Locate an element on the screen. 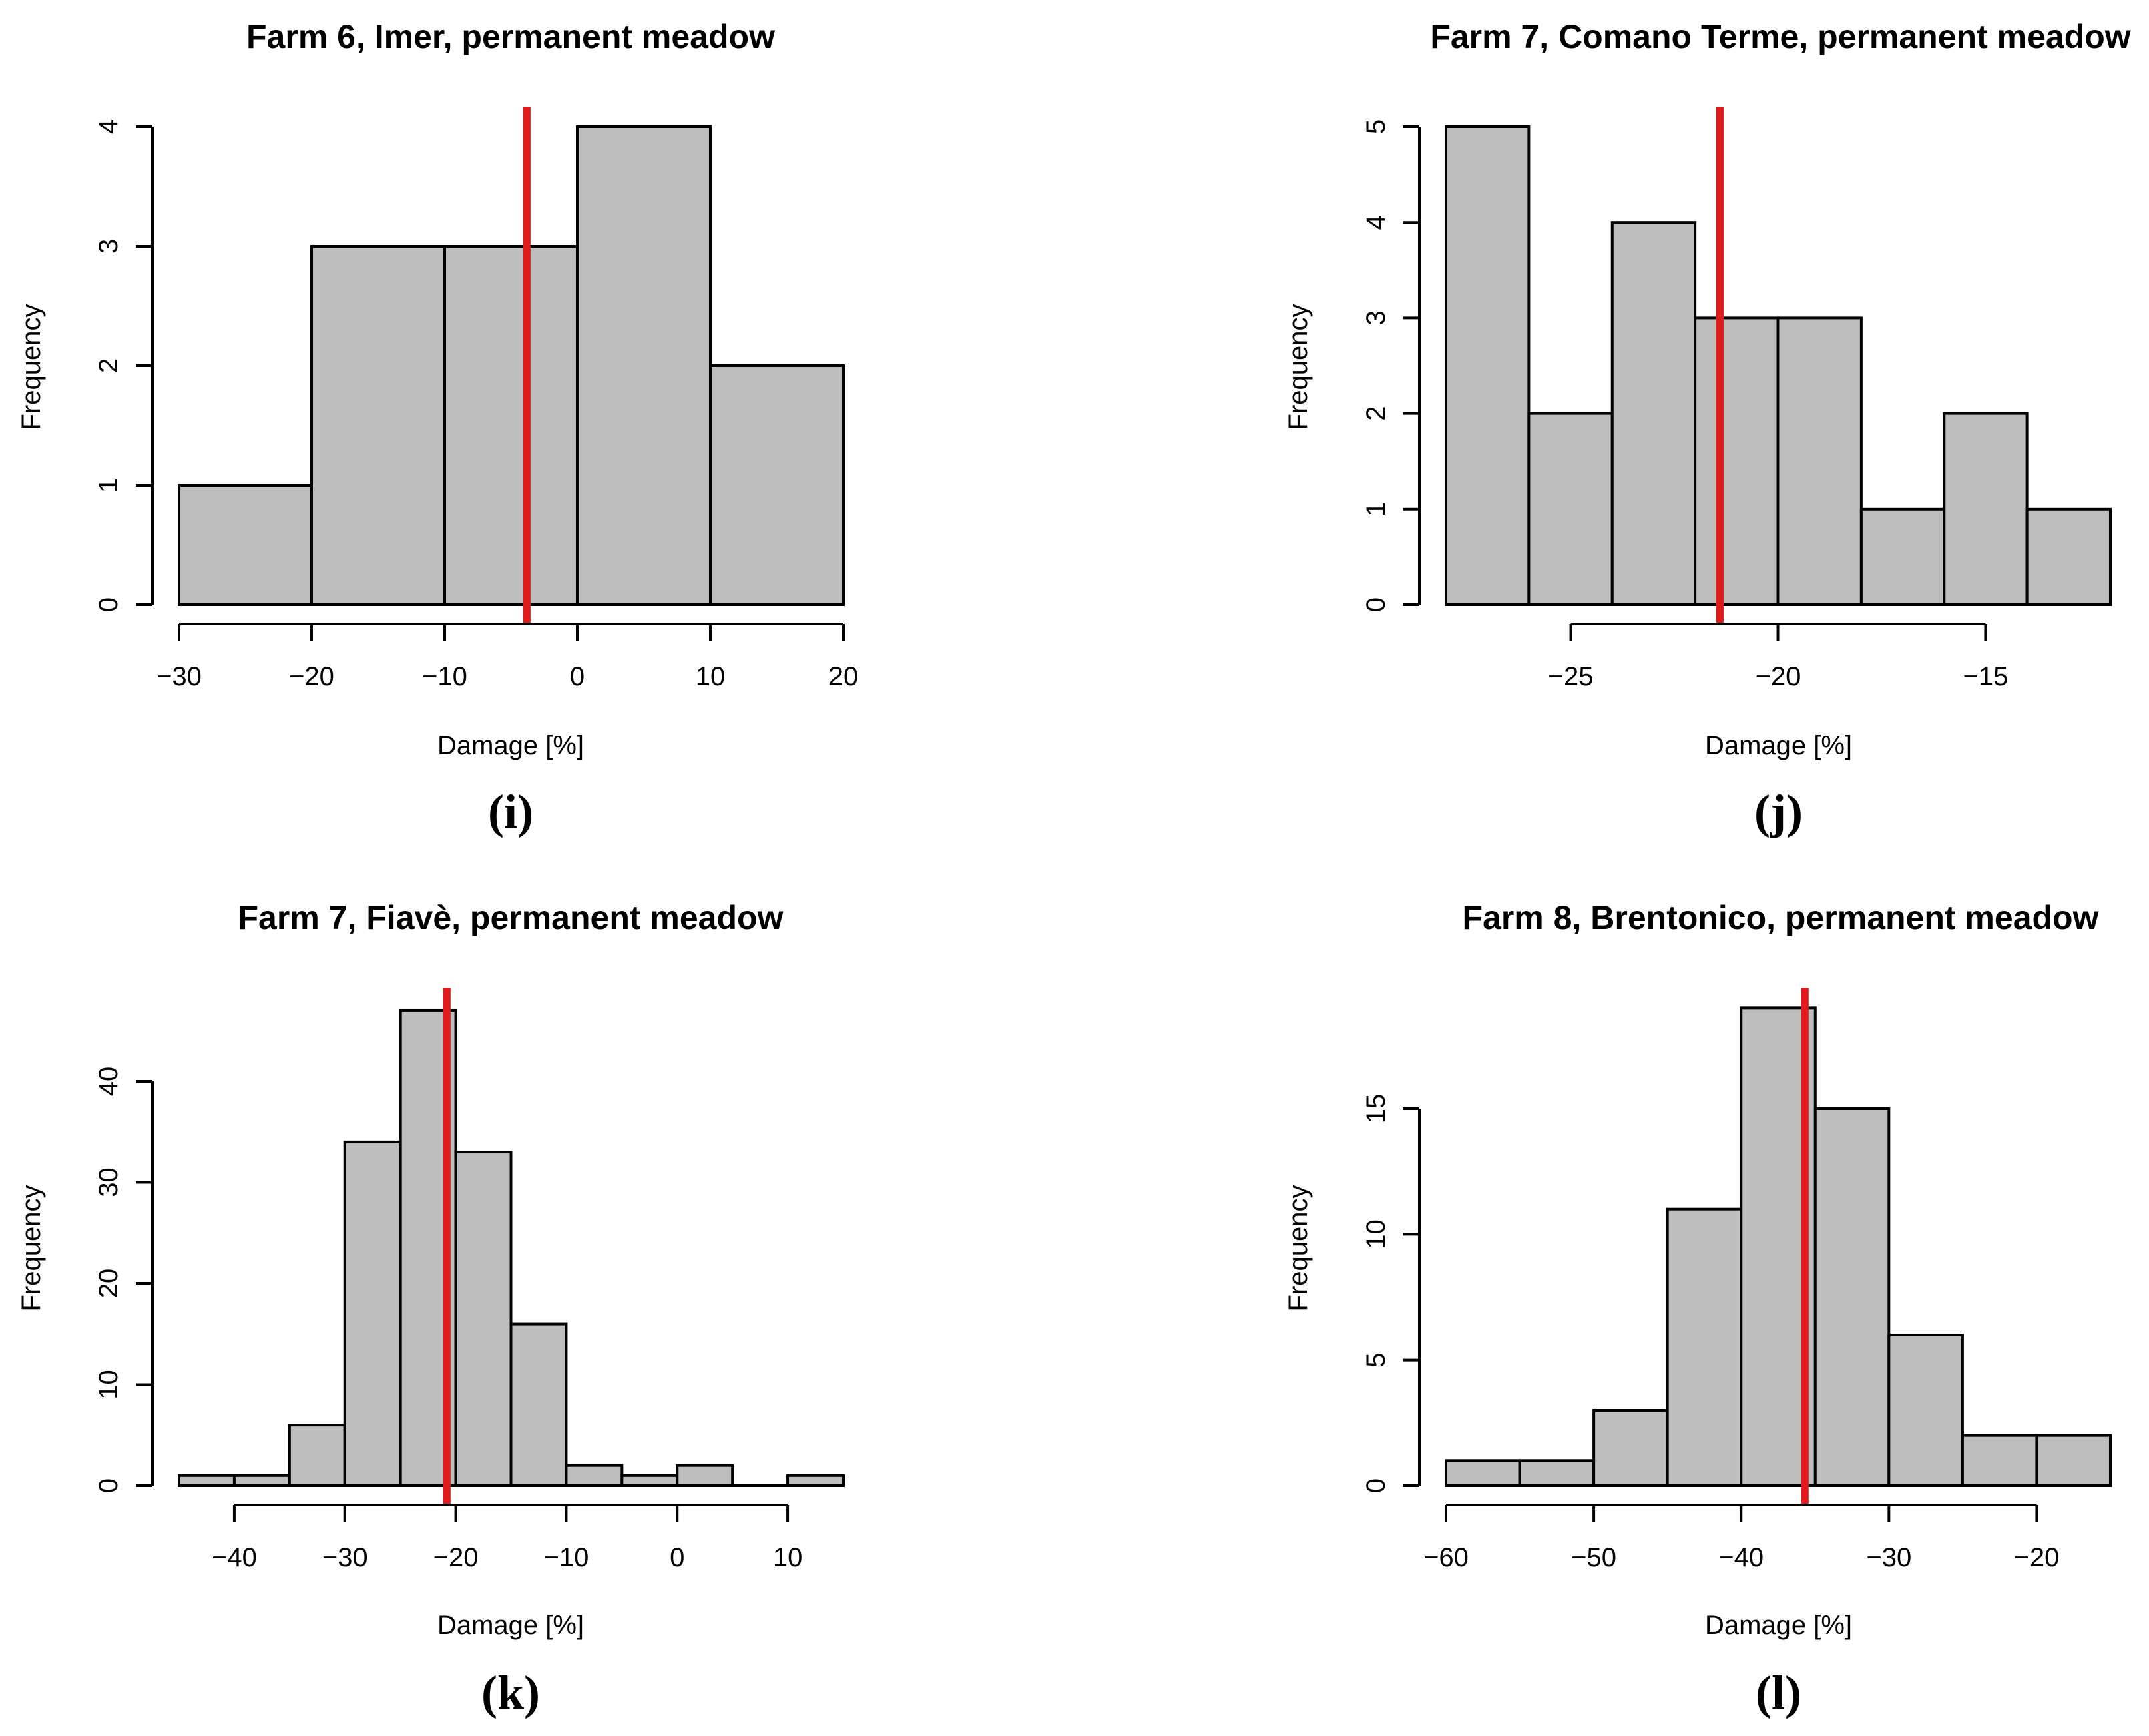 Image resolution: width=2149 pixels, height=1736 pixels. x-tick-label: −25 is located at coordinates (1571, 676).